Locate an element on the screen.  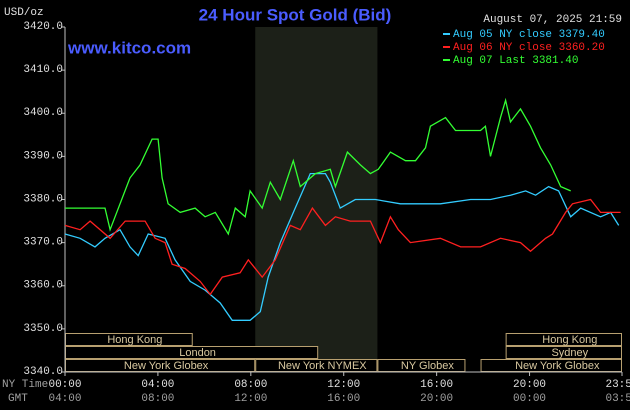
y-tick-label: 3370.0 is located at coordinates (43, 243).